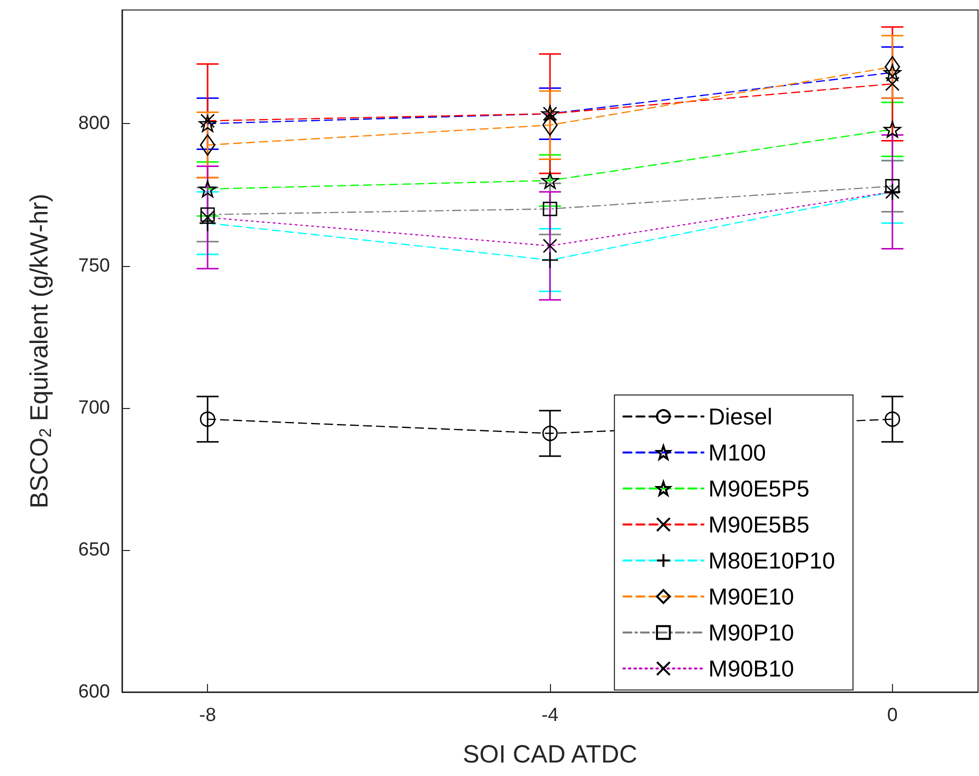 The height and width of the screenshot is (776, 979). Describe the element at coordinates (751, 669) in the screenshot. I see `legend-label: M90B10` at that location.